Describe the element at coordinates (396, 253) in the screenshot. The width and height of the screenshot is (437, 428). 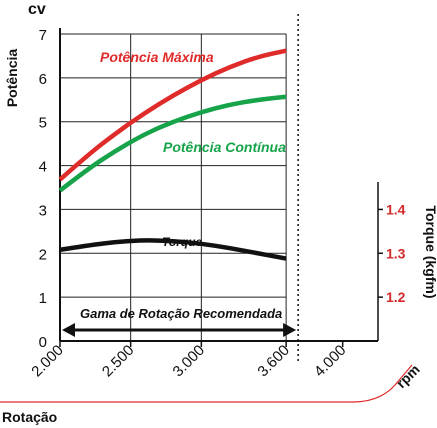
I see `torque-tick-label: 1.3` at that location.